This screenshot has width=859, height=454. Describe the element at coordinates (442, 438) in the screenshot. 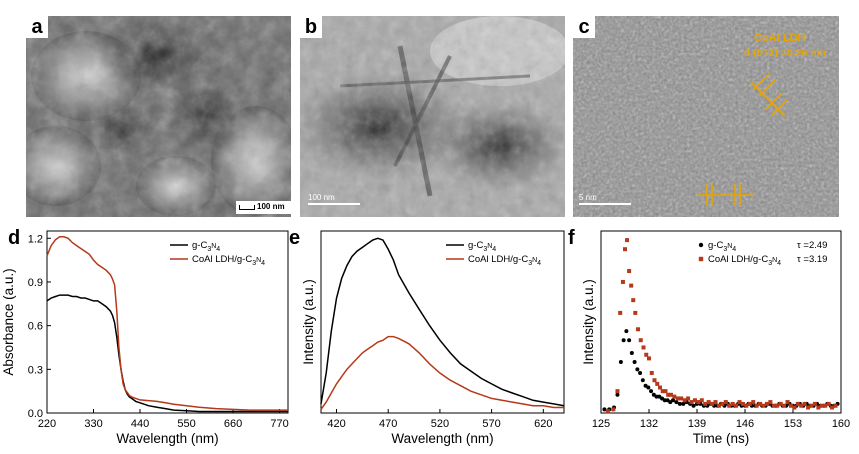

I see `x-axis-label-e: Wavelength (nm)` at that location.